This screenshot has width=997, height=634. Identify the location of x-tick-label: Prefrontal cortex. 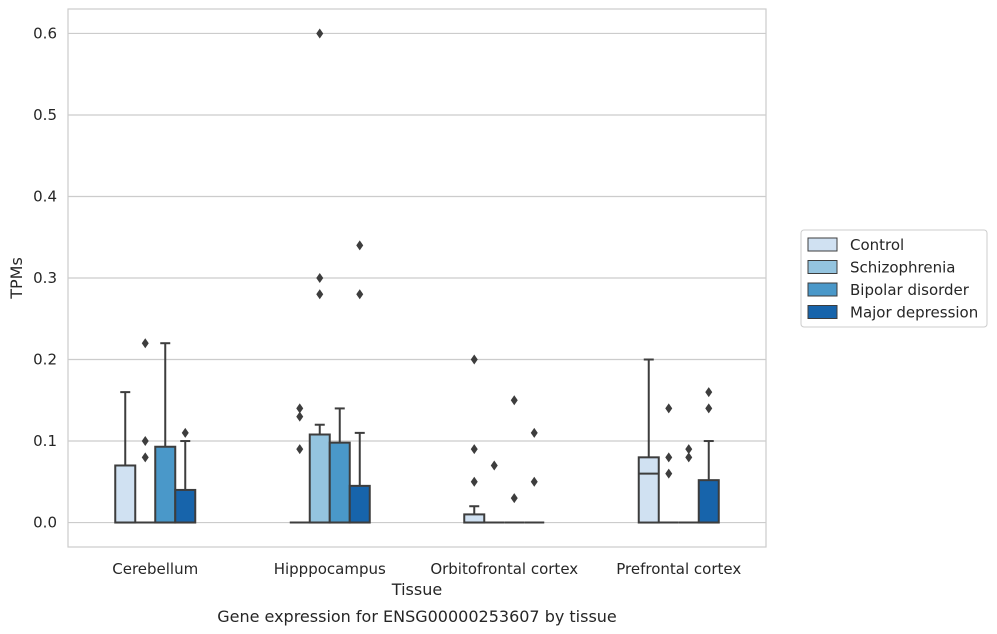
(678, 569).